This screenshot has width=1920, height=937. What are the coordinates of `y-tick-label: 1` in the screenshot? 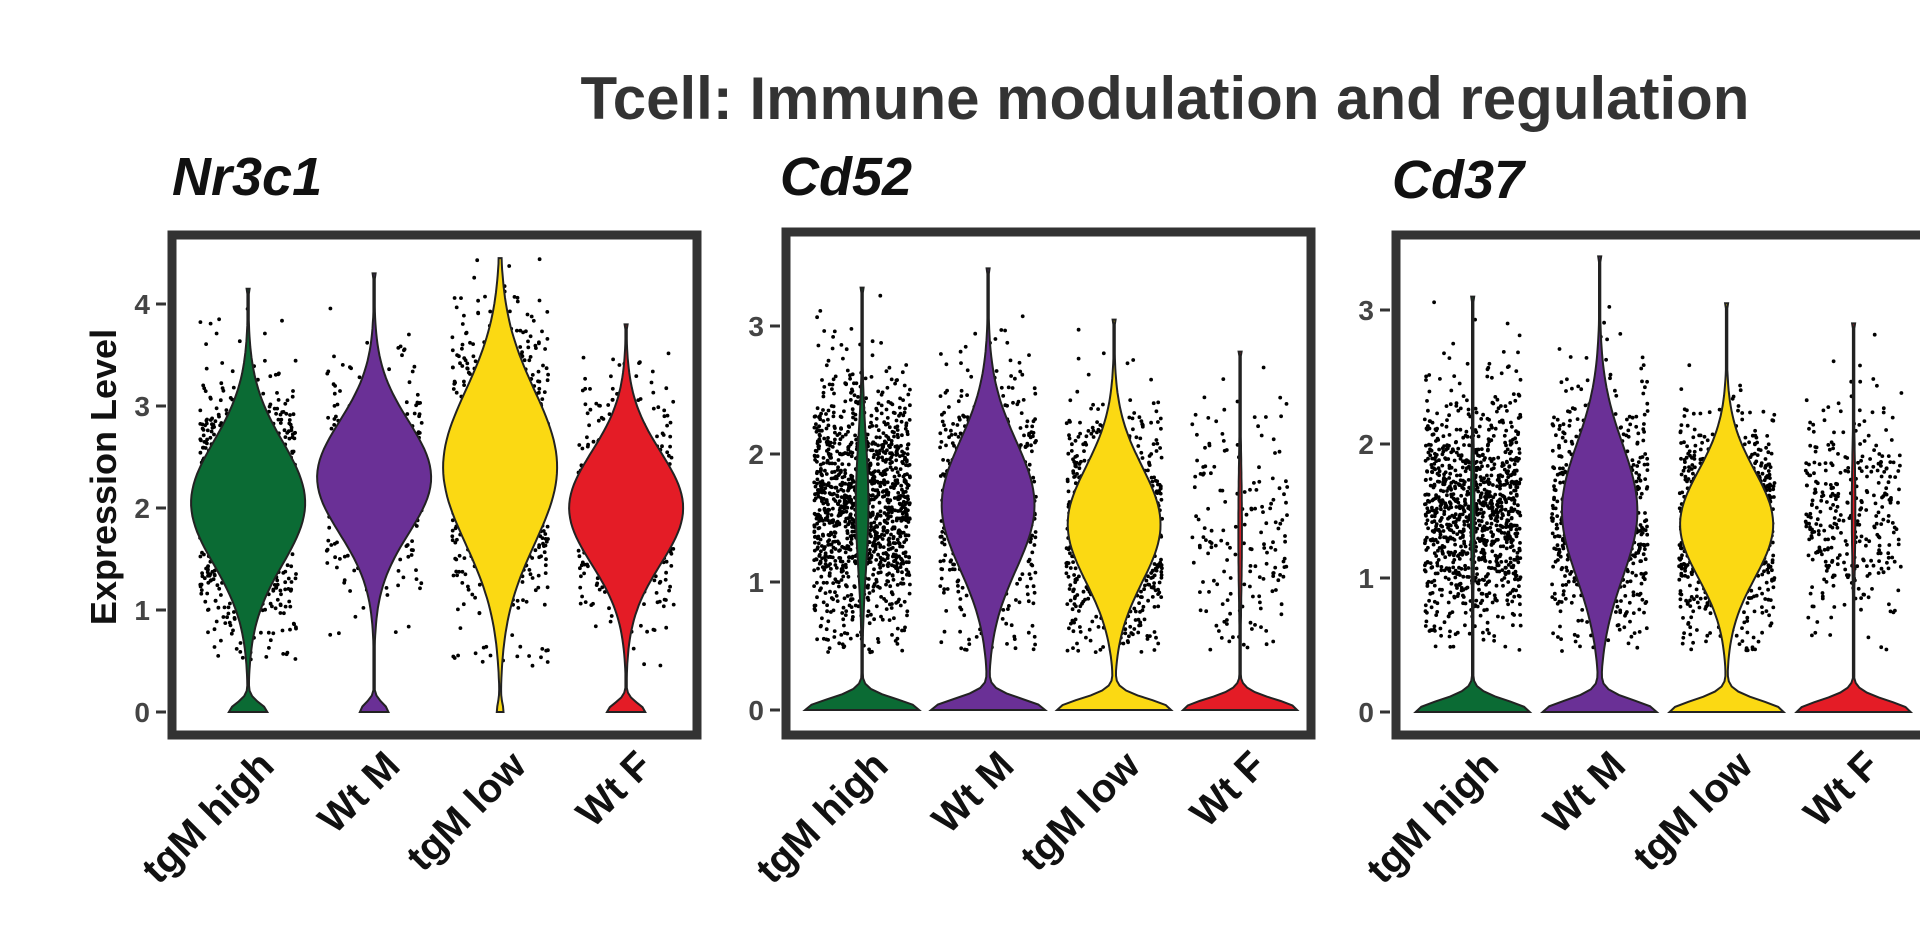 It's located at (756, 582).